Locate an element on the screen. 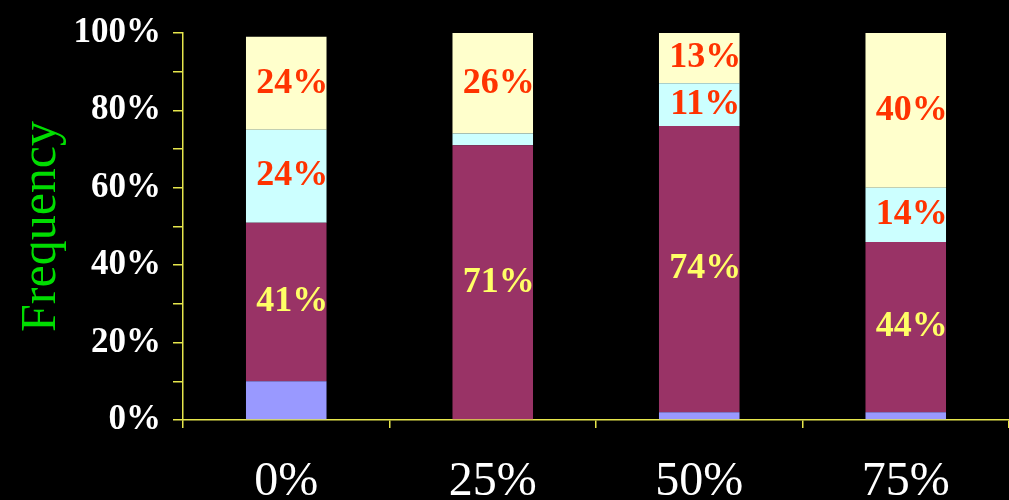 This screenshot has width=1009, height=500. data-label: 41% is located at coordinates (292, 299).